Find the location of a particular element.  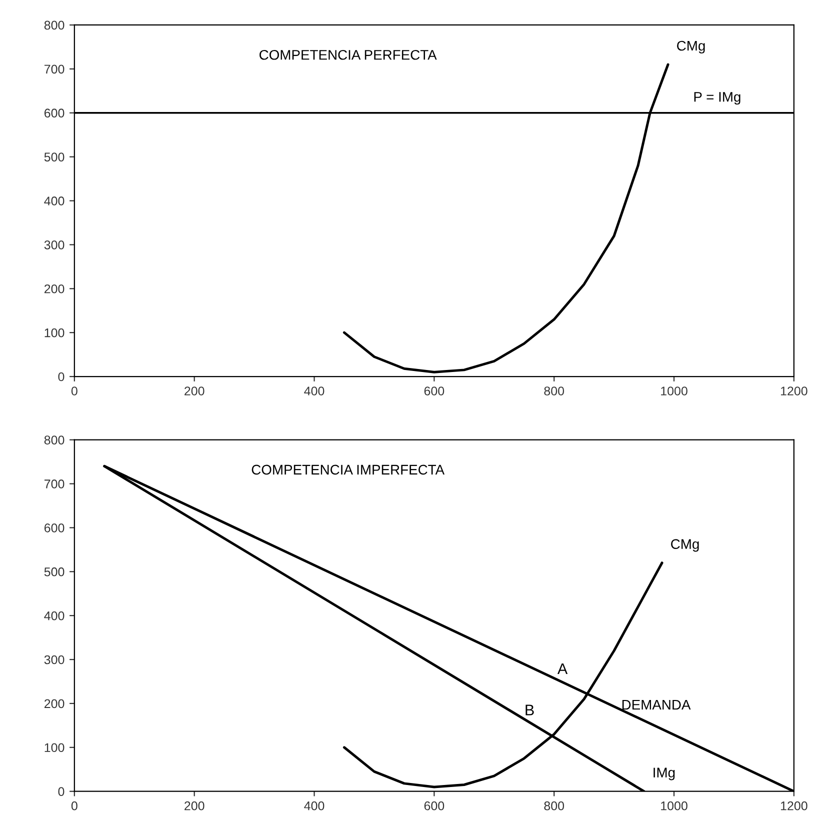

series-label: DEMANDA is located at coordinates (656, 705).